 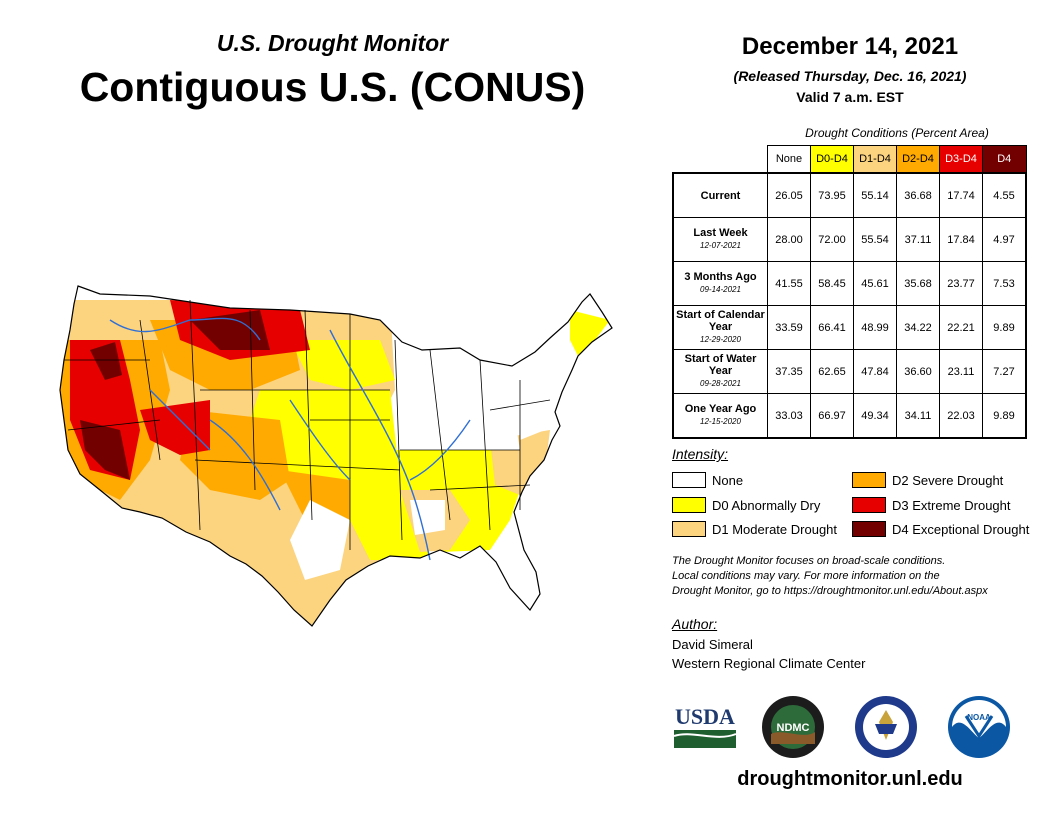 I want to click on row-label-text: 3 Months Ago, so click(x=720, y=277).